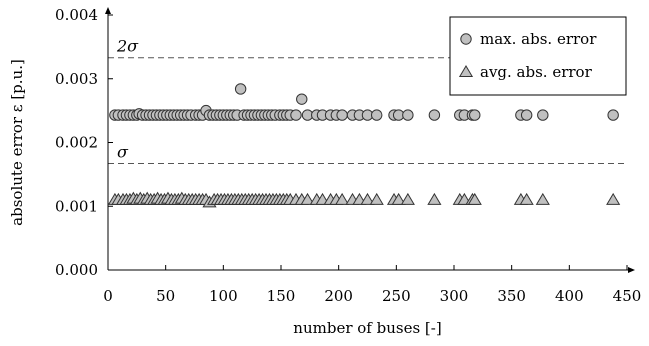  I want to click on legend-marker-circle, so click(466, 39).